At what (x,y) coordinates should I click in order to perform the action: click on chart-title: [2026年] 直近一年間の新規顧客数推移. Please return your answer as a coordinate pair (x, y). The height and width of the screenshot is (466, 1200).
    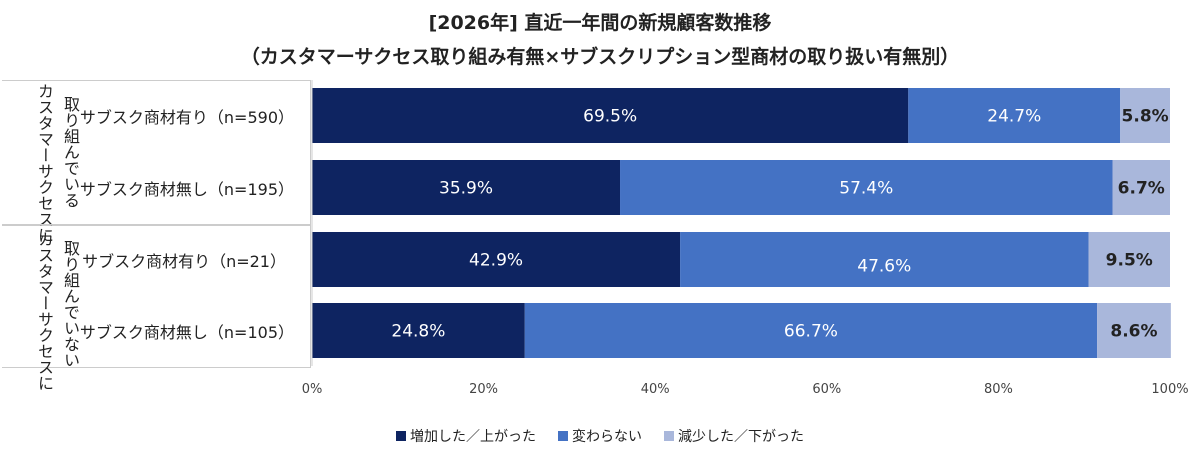
    Looking at the image, I should click on (600, 23).